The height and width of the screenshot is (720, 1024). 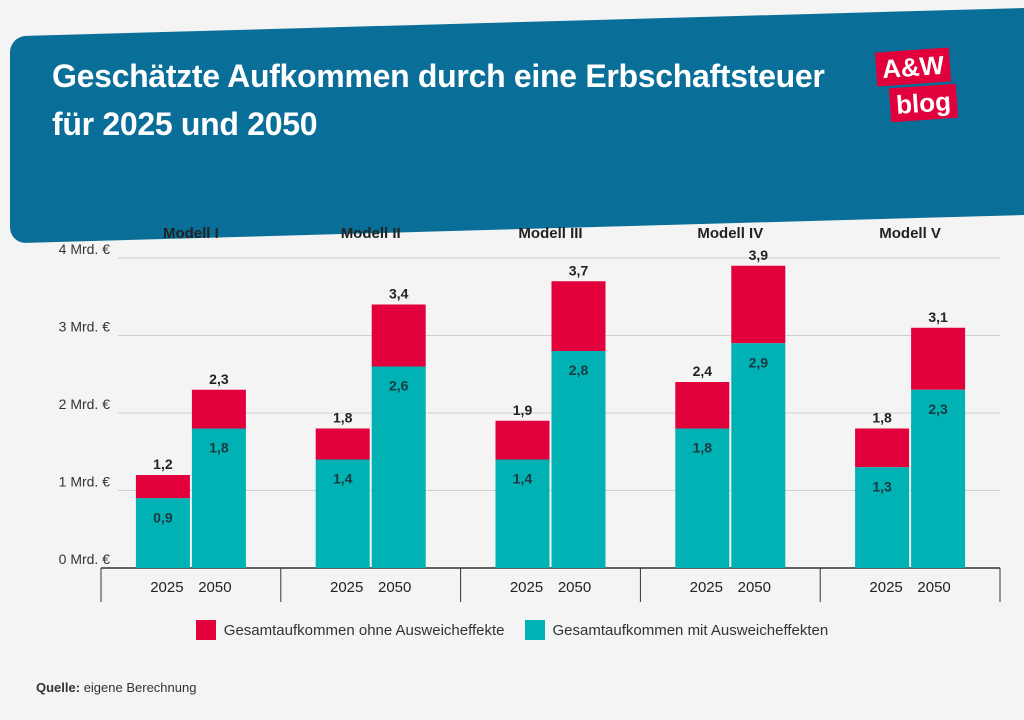 What do you see at coordinates (882, 486) in the screenshot?
I see `data-label-teal: 1,3` at bounding box center [882, 486].